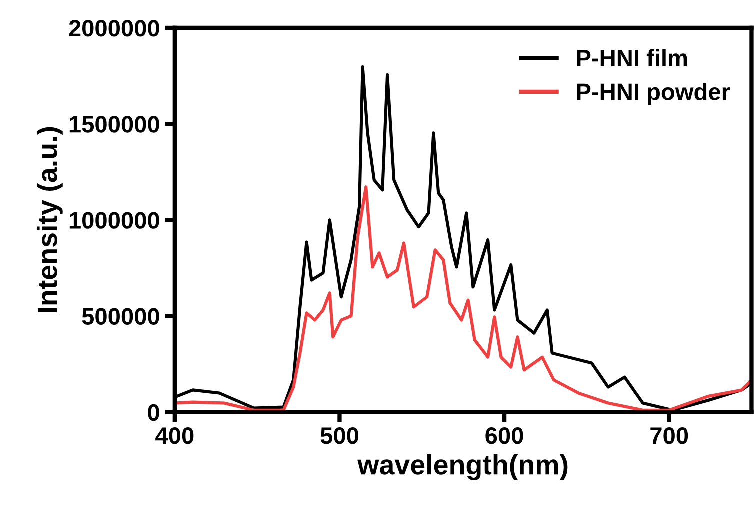 The height and width of the screenshot is (509, 754). I want to click on y-axis-title: Intensity (a.u.), so click(49, 219).